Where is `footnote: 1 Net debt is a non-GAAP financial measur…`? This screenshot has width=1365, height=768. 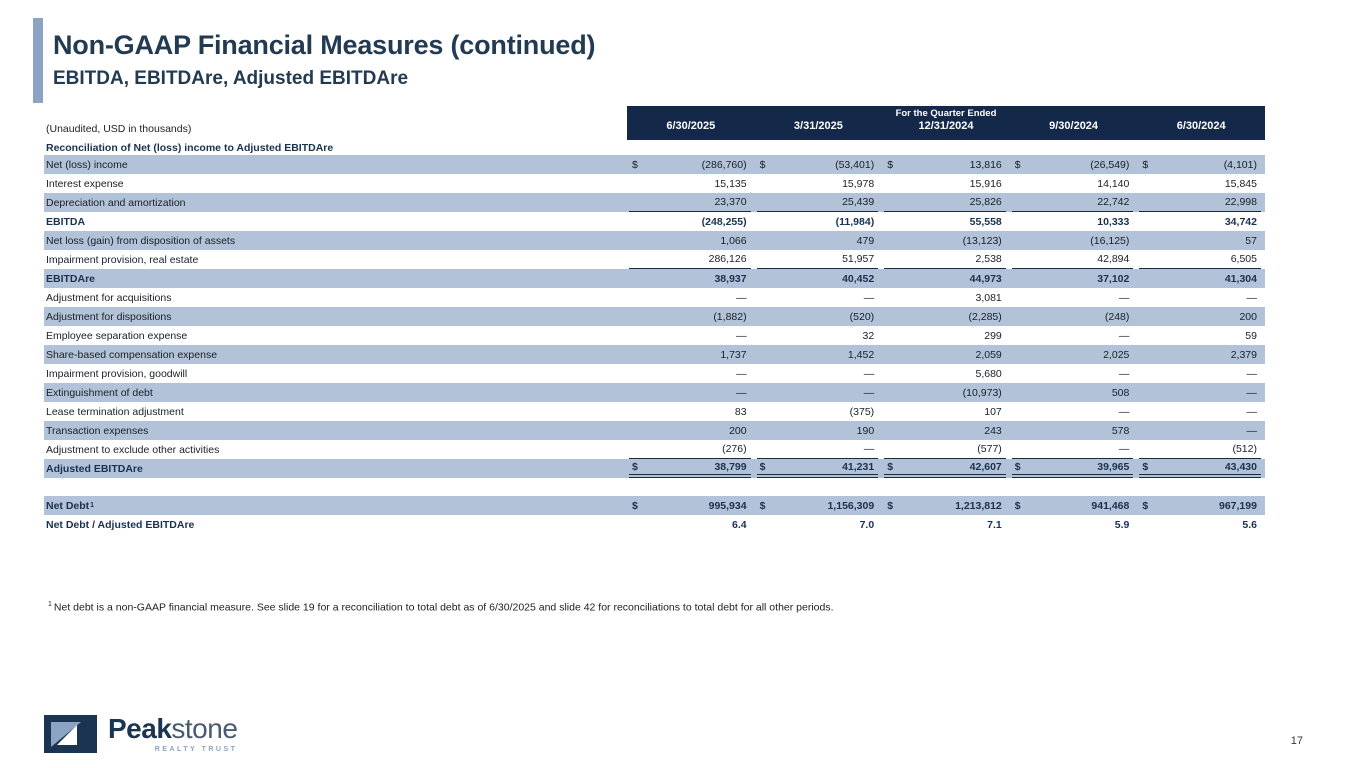
footnote: 1 Net debt is a non-GAAP financial measur… is located at coordinates (441, 607).